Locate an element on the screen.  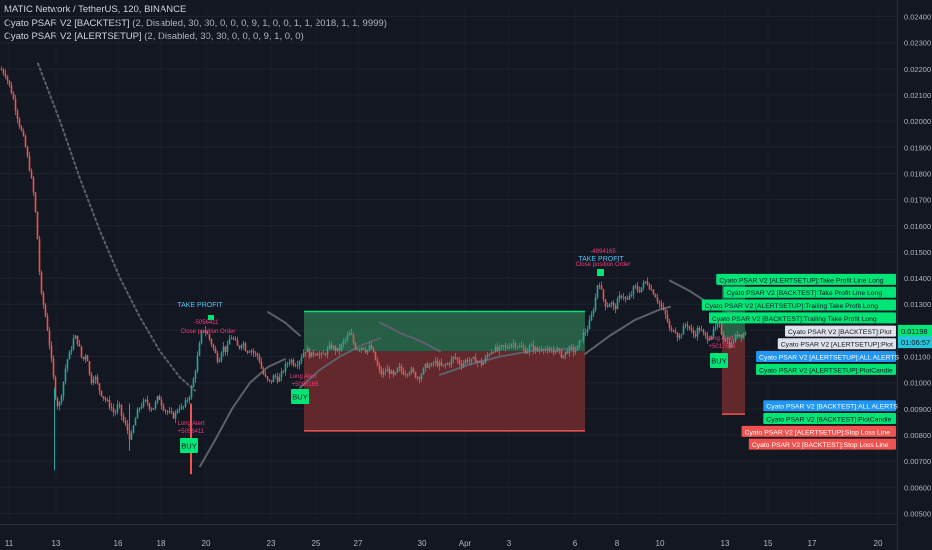
series-label-tag: Cyato PSAR V2 [BACKTEST]:Plot is located at coordinates (840, 331).